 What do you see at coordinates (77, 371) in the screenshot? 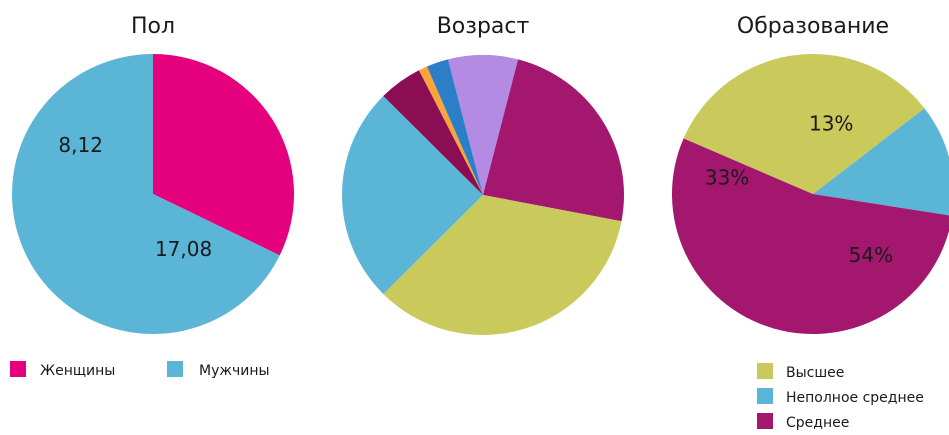
I see `legend-label-female: Женщины` at bounding box center [77, 371].